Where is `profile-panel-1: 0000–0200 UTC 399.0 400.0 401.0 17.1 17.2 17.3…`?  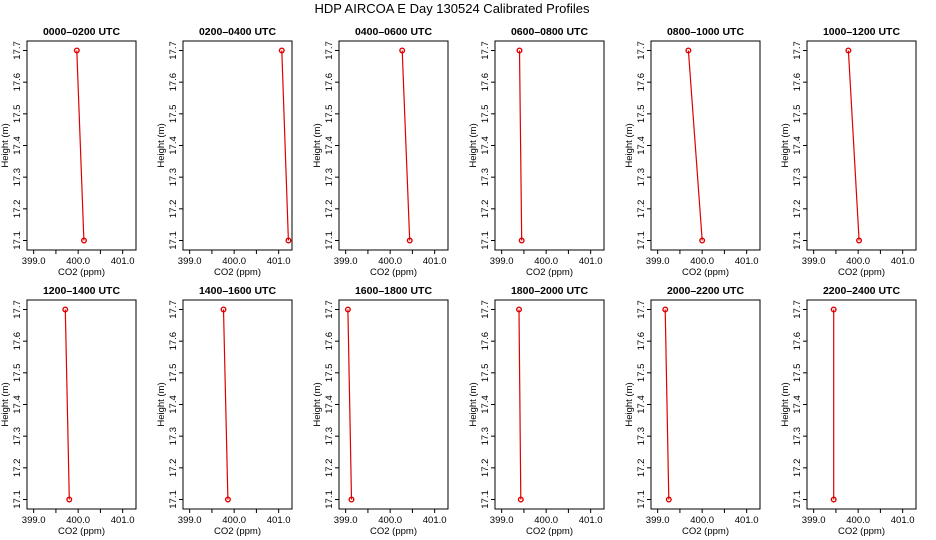 profile-panel-1: 0000–0200 UTC 399.0 400.0 401.0 17.1 17.2 17.3… is located at coordinates (68, 152).